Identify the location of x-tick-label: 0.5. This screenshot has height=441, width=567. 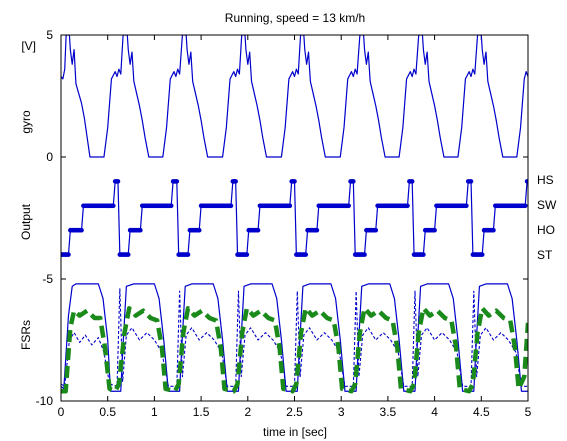
(107, 412).